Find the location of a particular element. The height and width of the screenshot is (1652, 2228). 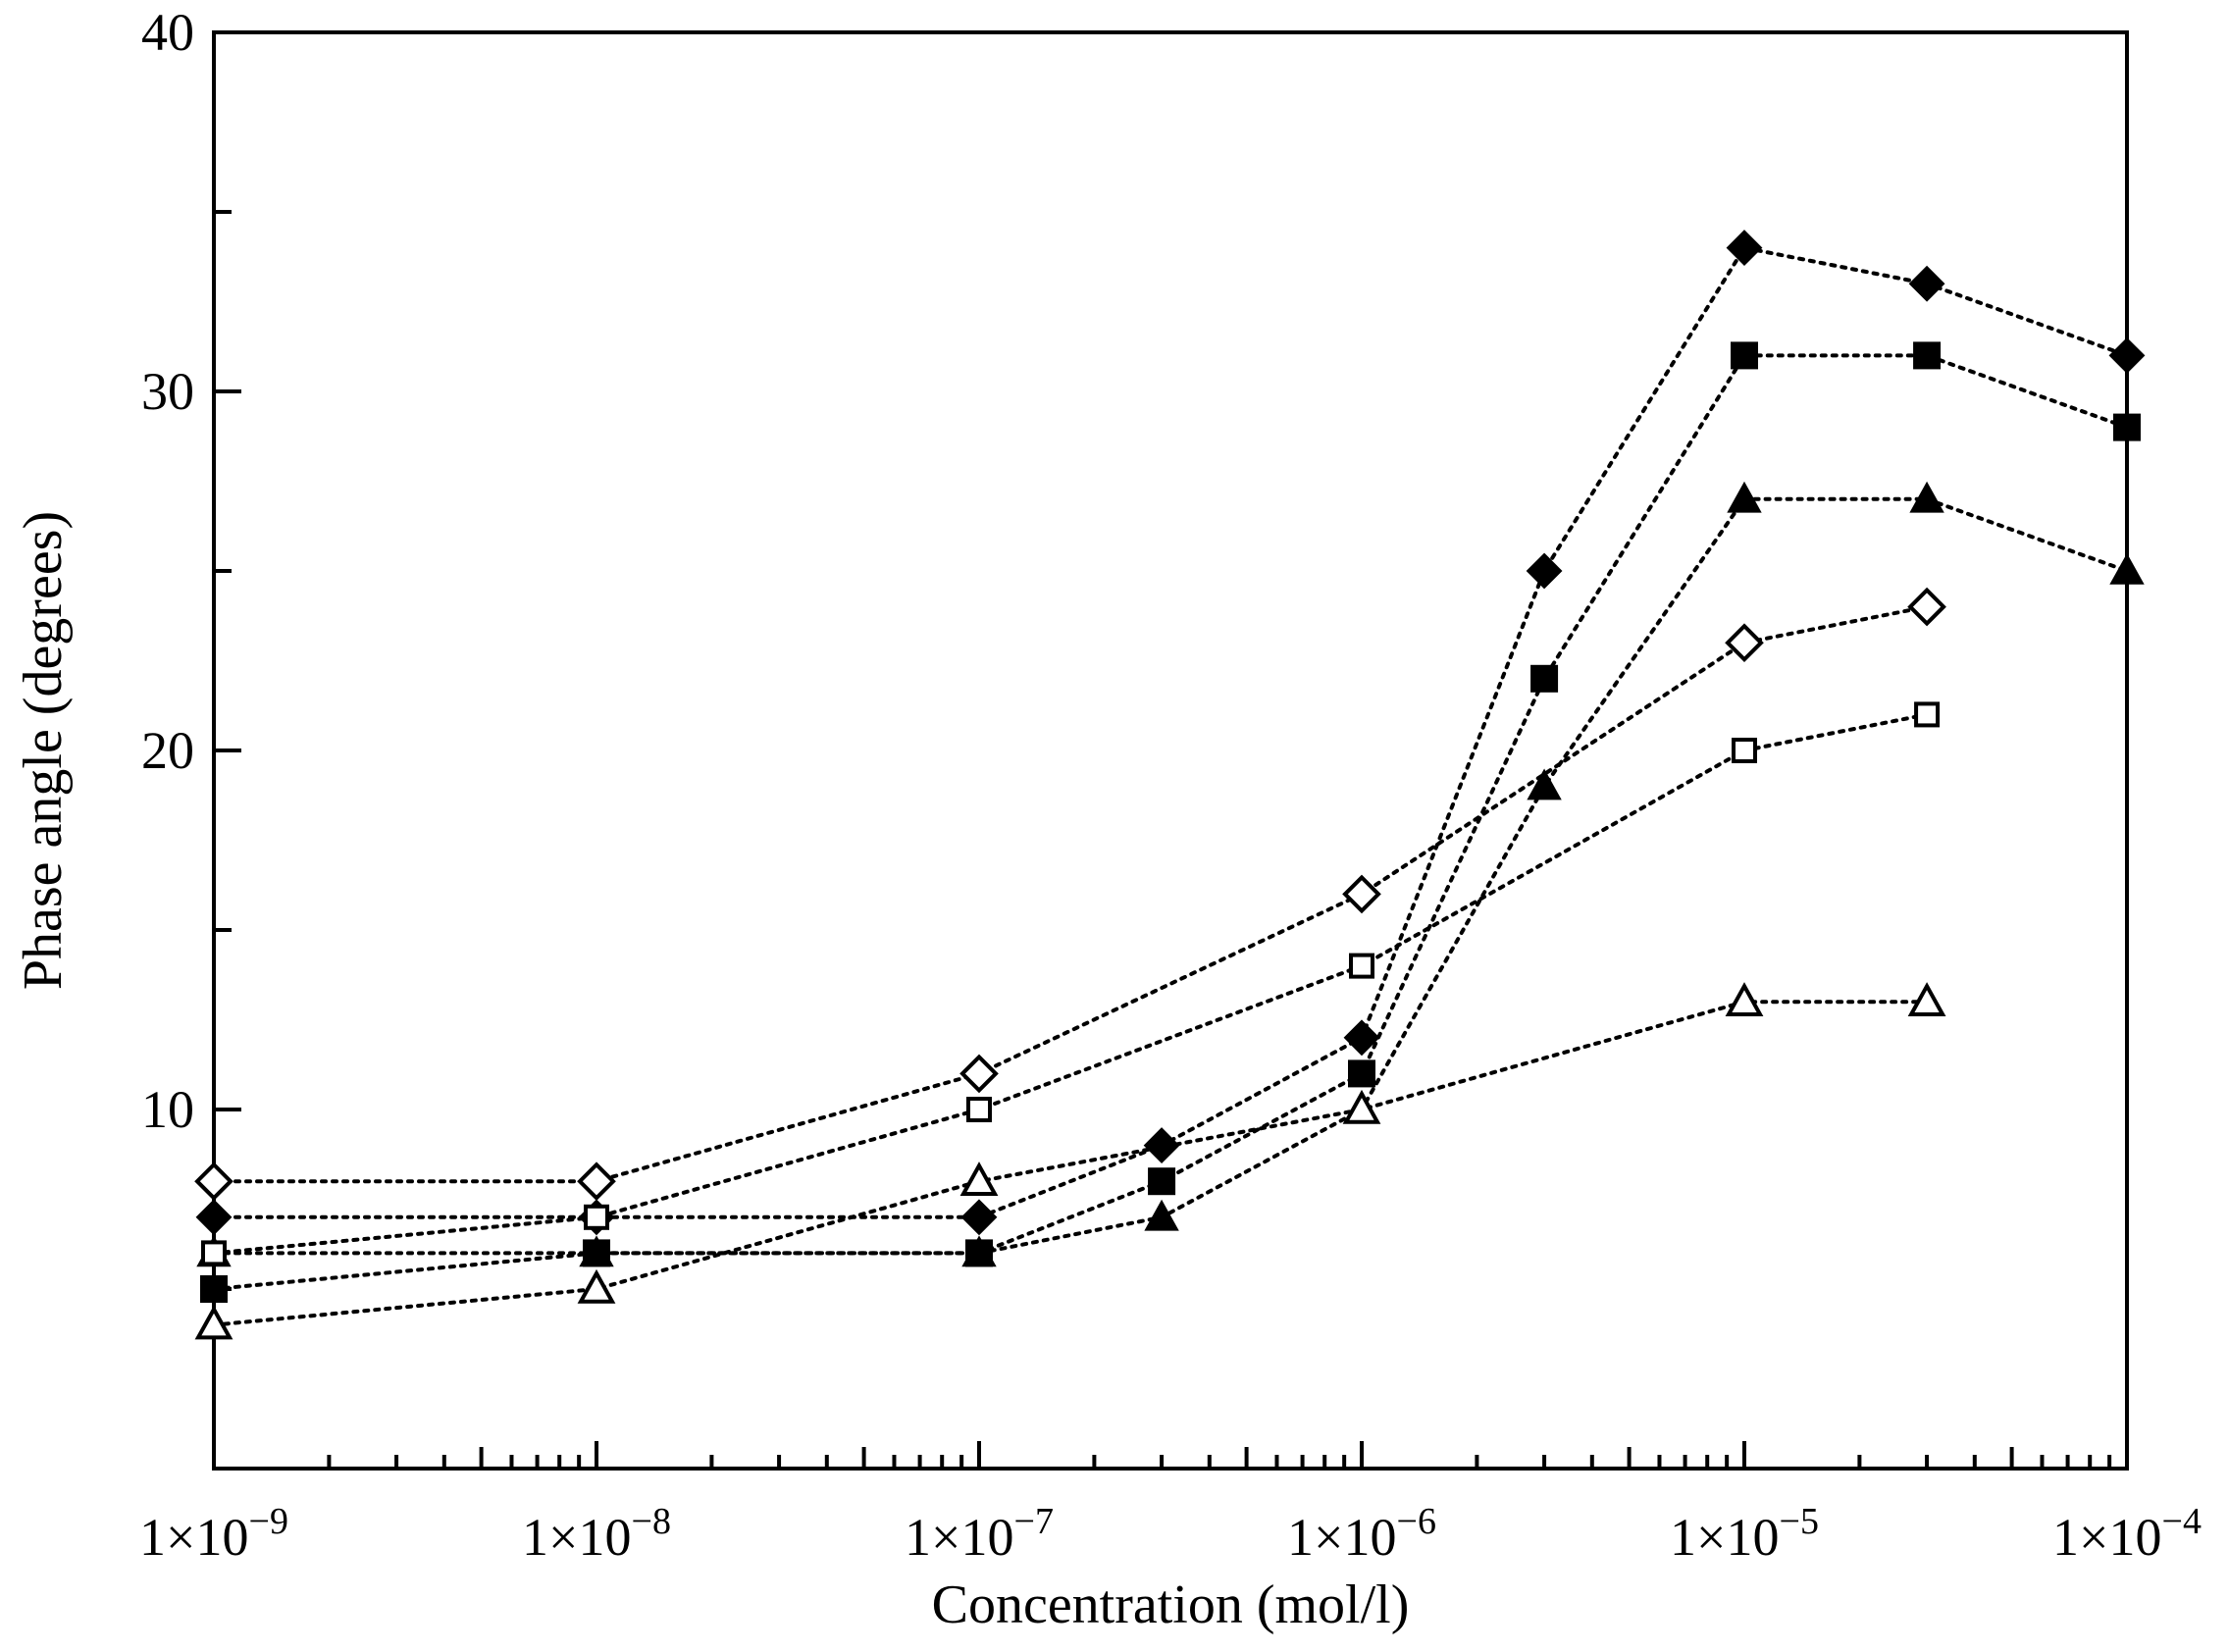

x-tick-label: 1×10⁻⁶ is located at coordinates (1361, 1534).